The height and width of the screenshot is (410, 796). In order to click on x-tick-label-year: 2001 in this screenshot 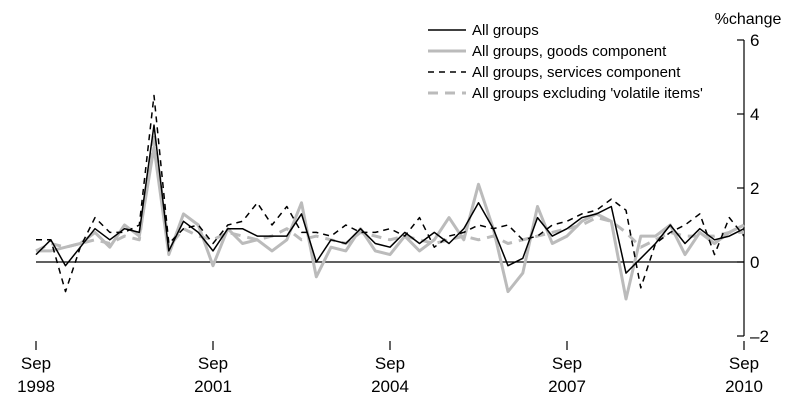, I will do `click(213, 386)`.